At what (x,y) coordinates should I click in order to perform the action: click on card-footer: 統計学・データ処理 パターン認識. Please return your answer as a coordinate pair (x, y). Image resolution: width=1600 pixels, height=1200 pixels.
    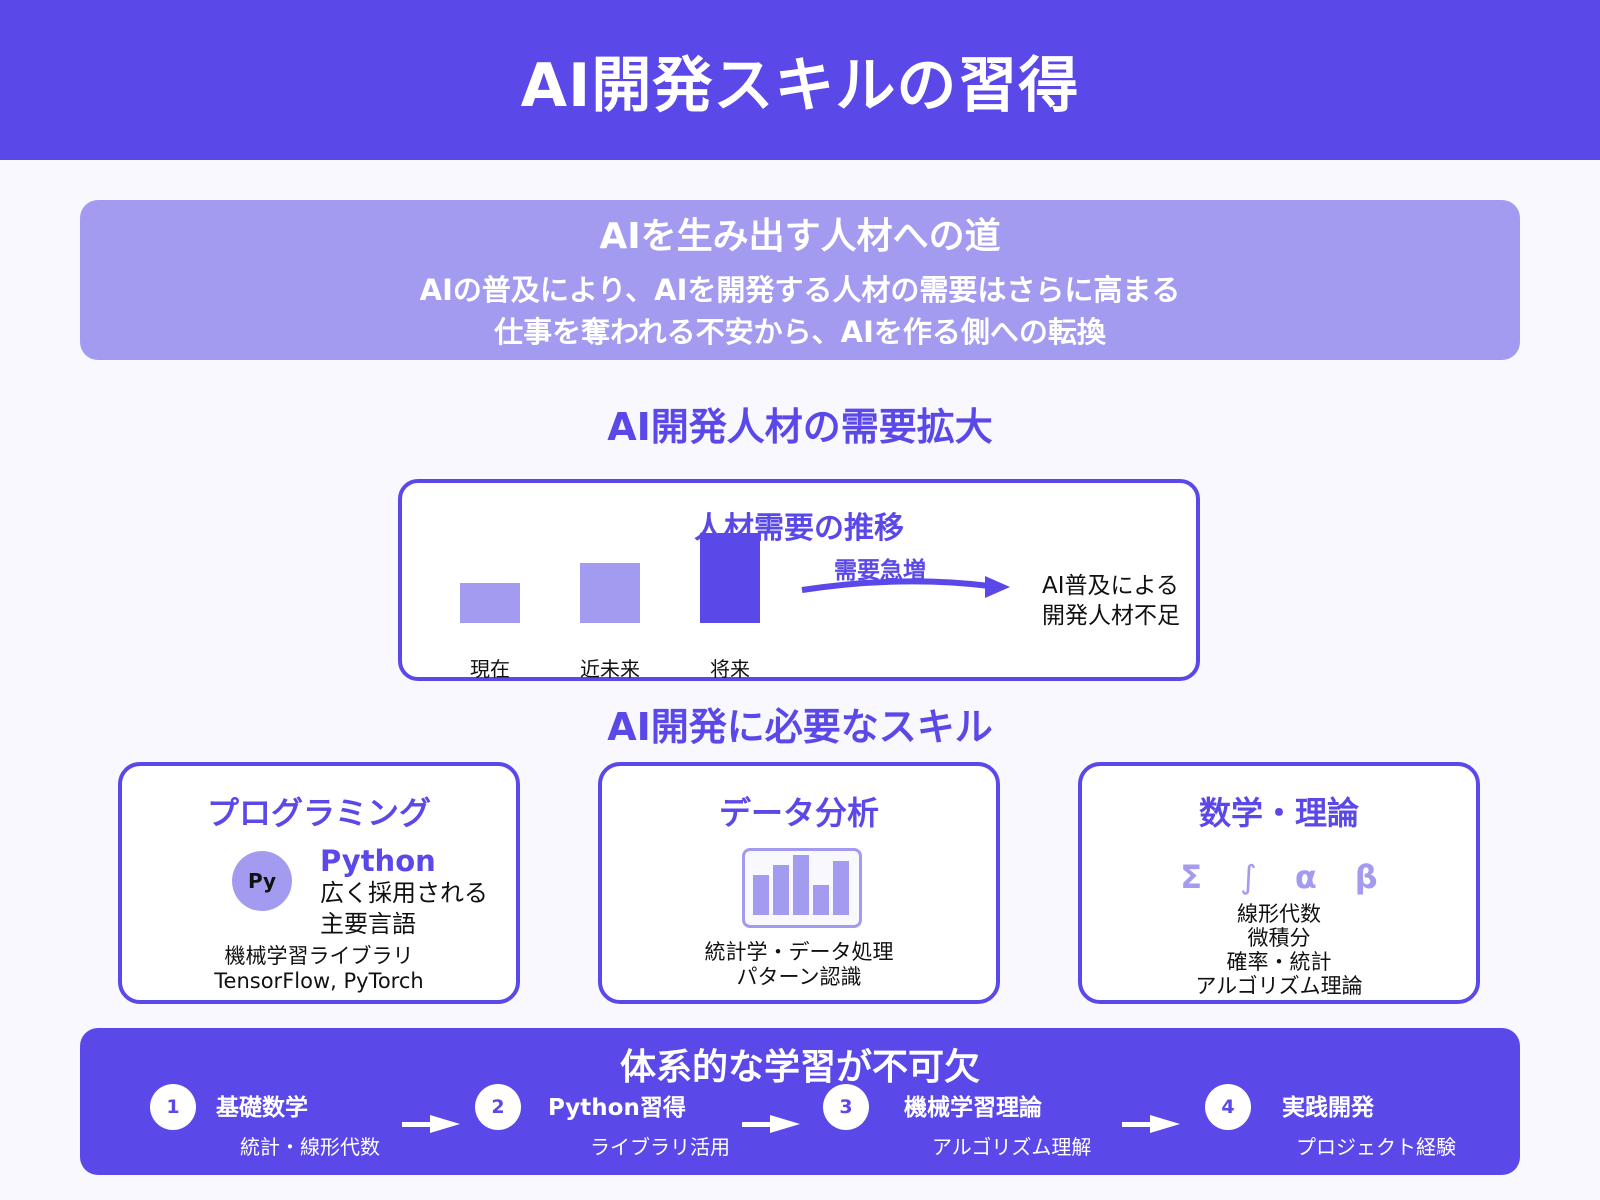
    Looking at the image, I should click on (799, 965).